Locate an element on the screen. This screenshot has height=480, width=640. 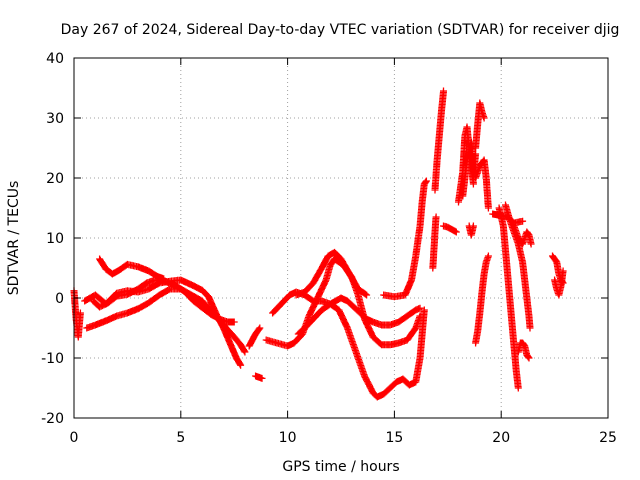
y-tick-label: -20 is located at coordinates (52, 419).